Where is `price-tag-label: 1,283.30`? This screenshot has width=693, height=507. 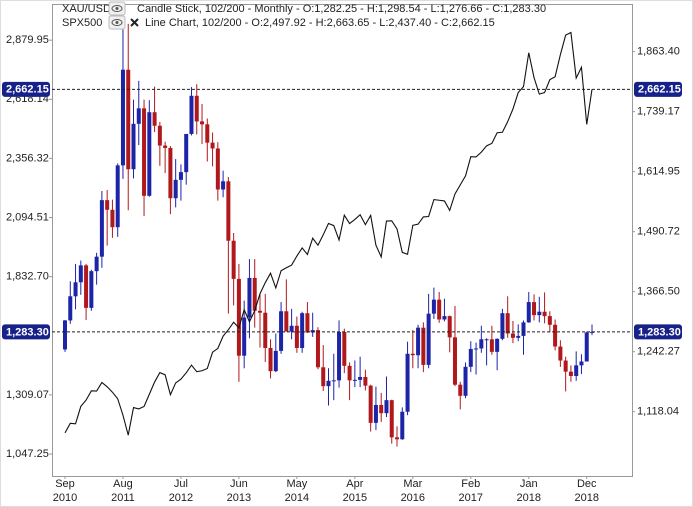 price-tag-label: 1,283.30 is located at coordinates (27, 332).